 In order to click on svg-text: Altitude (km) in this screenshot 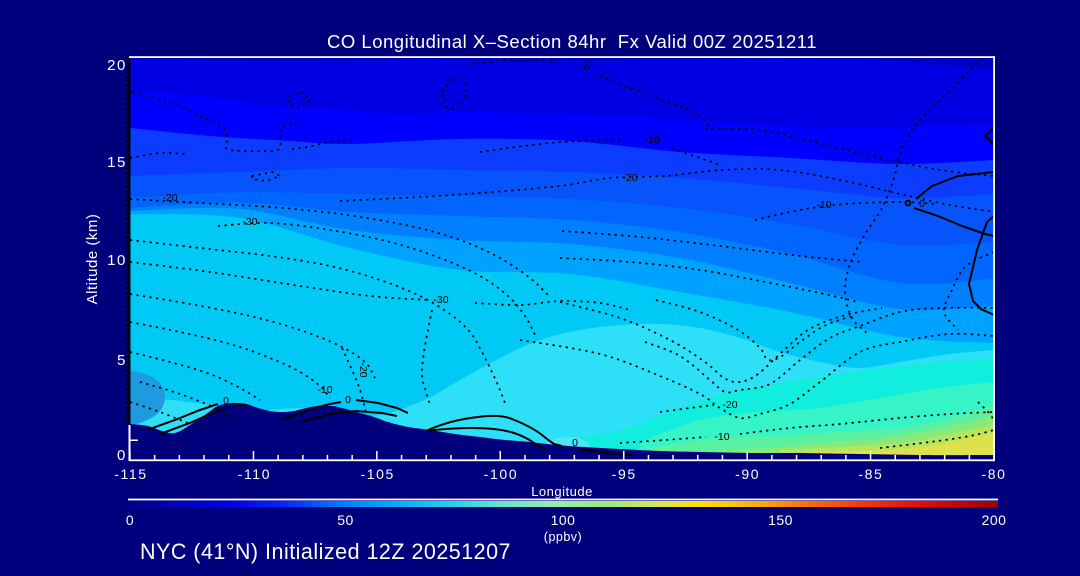, I will do `click(92, 259)`.